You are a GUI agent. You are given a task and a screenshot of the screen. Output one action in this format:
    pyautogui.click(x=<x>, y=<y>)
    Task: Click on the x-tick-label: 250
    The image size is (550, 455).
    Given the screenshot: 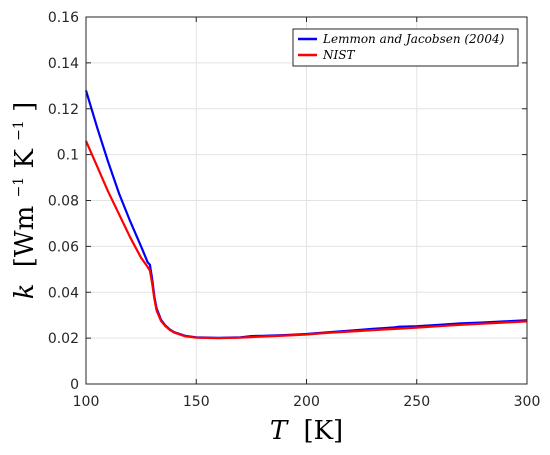 What is the action you would take?
    pyautogui.click(x=416, y=402)
    